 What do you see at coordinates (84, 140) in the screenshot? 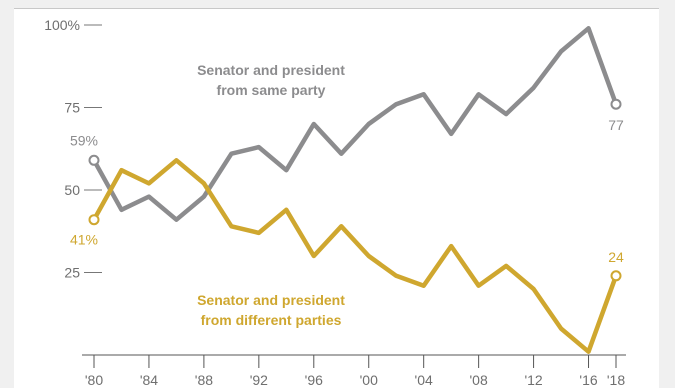
I see `series-start-label: 59%` at bounding box center [84, 140].